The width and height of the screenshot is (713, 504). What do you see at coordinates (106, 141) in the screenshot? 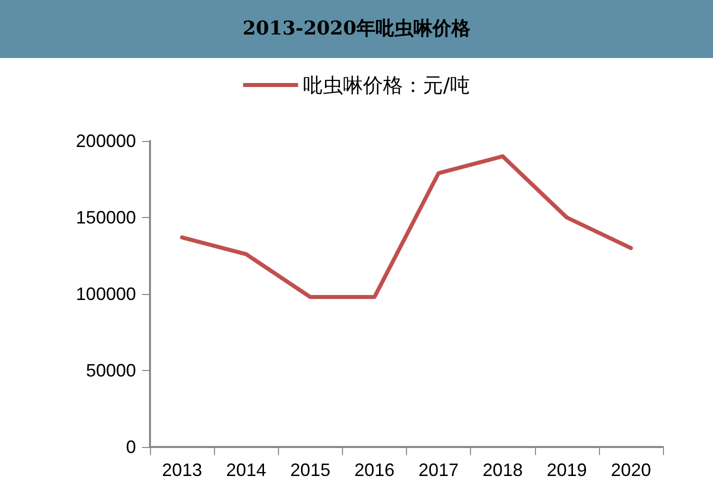
I see `y-tick-label: 200000` at bounding box center [106, 141].